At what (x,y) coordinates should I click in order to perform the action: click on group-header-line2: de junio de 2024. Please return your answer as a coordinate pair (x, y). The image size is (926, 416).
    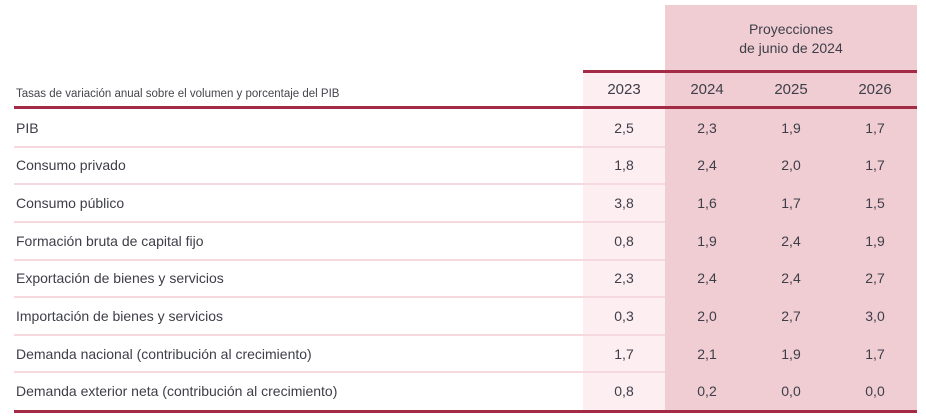
    Looking at the image, I should click on (791, 48).